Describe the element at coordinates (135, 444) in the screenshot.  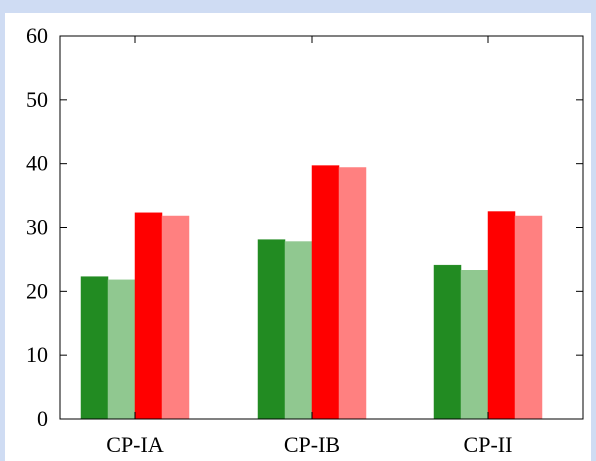
I see `x-category-label: CP-IA` at that location.